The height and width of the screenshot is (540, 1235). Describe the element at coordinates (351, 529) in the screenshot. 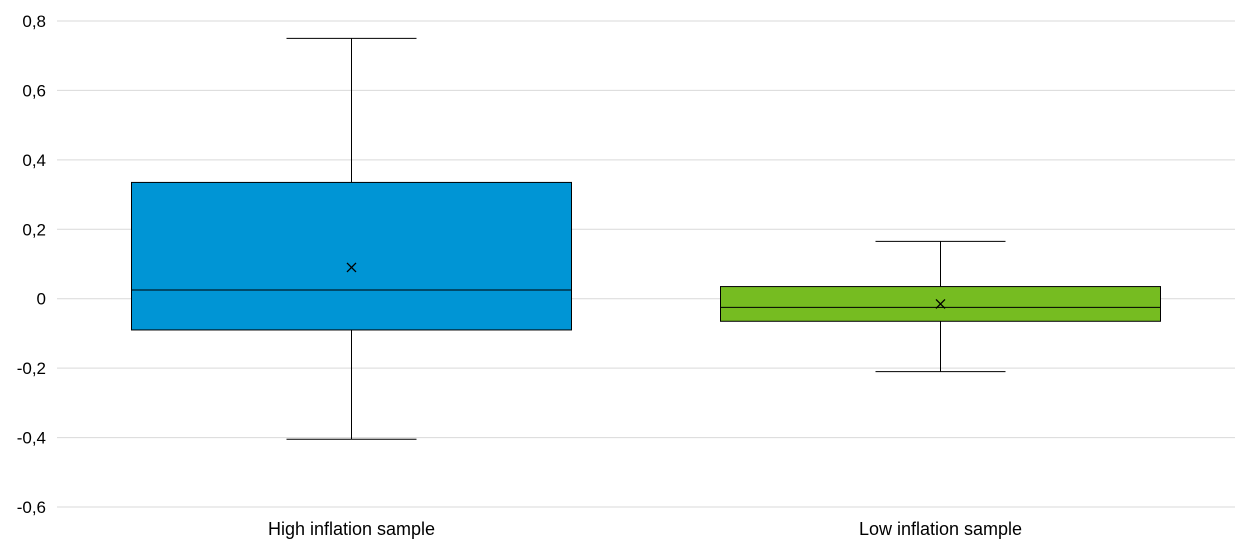

I see `category-label: High inflation sample` at that location.